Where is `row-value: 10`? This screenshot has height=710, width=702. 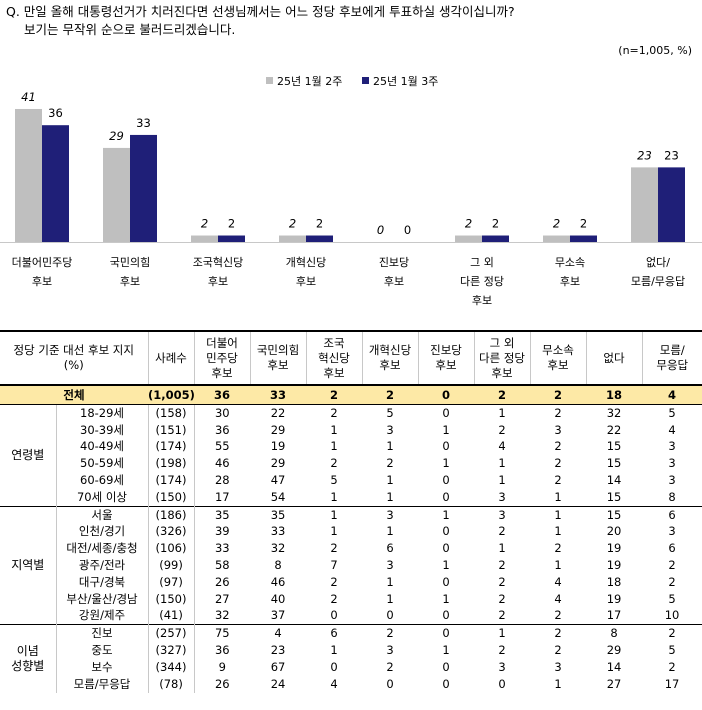 row-value: 10 is located at coordinates (672, 615).